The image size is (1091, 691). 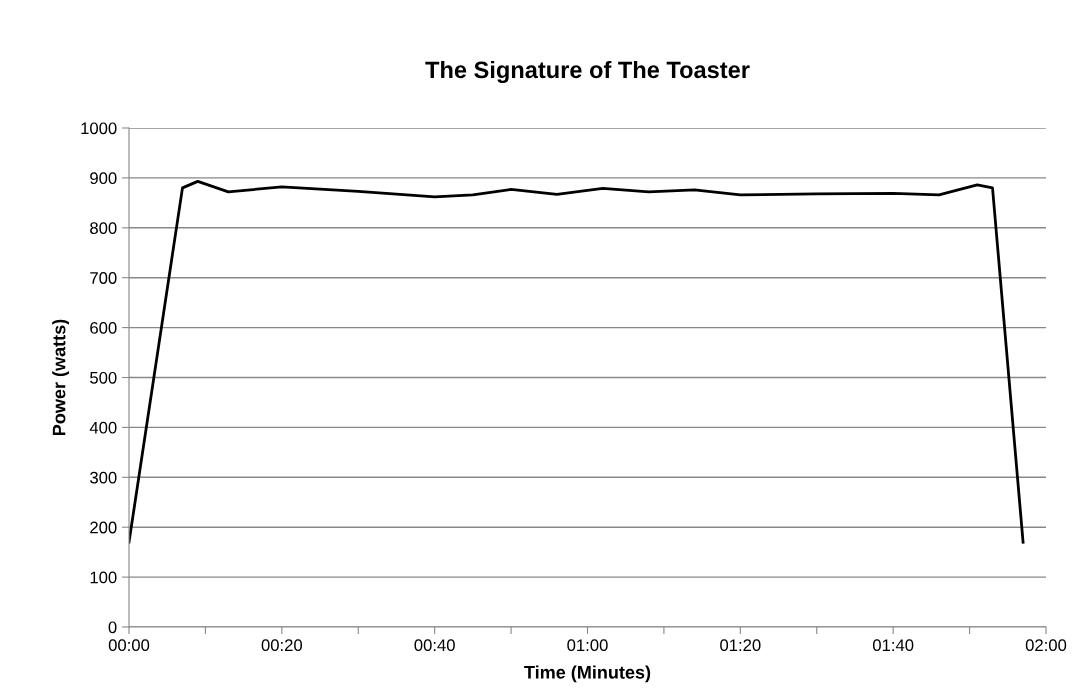 What do you see at coordinates (103, 178) in the screenshot?
I see `y-tick-label: 900` at bounding box center [103, 178].